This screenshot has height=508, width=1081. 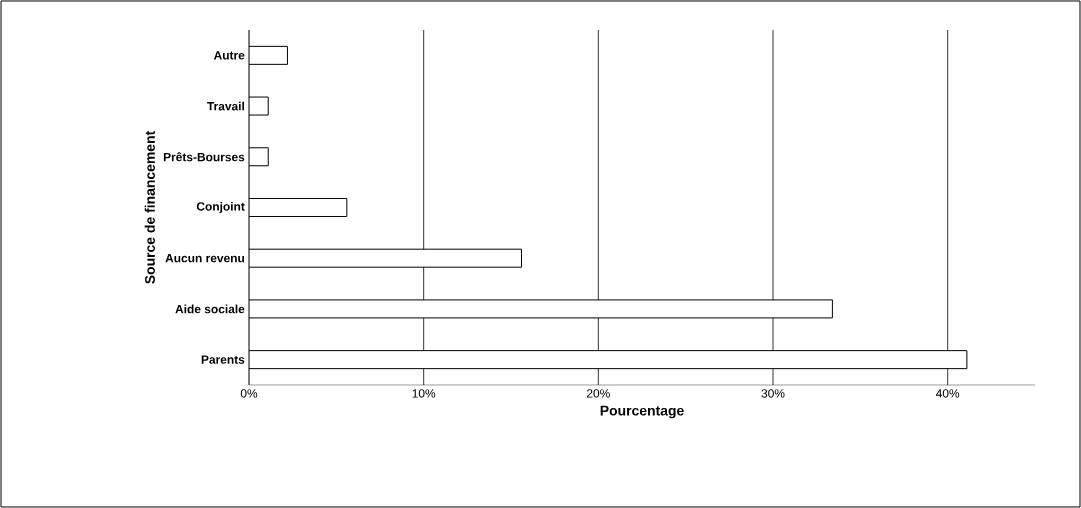 I want to click on y-tick-label: Prêts-Bourses, so click(x=204, y=157).